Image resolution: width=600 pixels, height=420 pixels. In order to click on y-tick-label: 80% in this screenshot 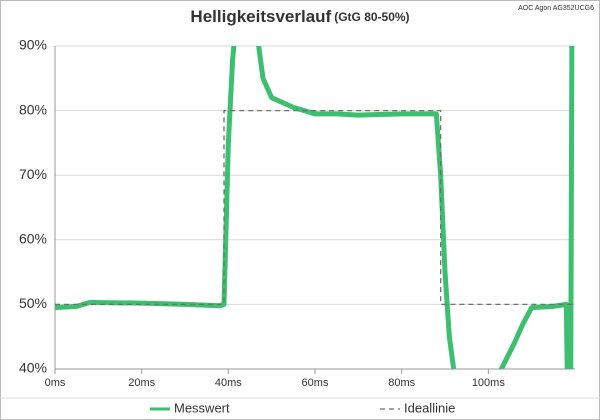, I will do `click(33, 109)`.